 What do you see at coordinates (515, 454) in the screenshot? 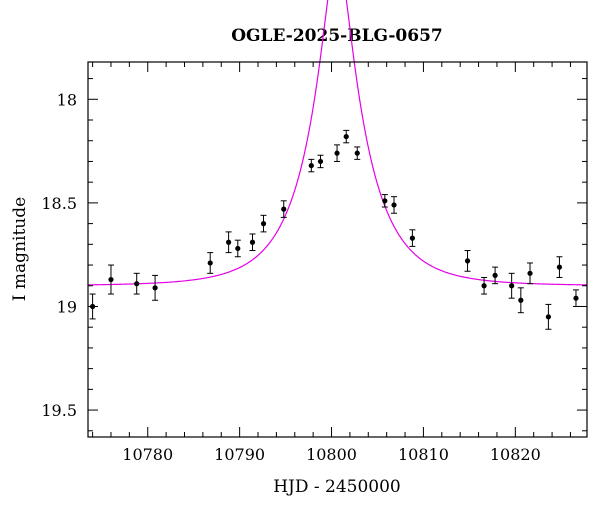
I see `x-tick-label: 10820` at bounding box center [515, 454].